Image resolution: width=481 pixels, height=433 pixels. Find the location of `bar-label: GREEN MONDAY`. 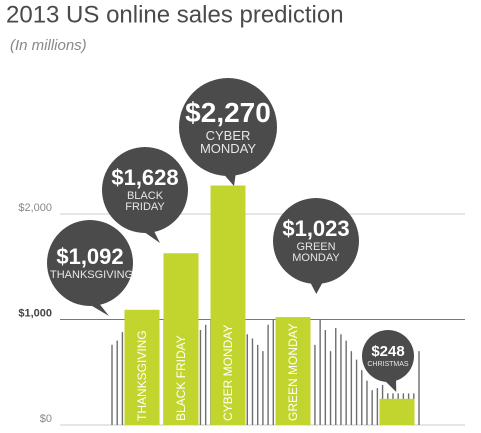

bar-label: GREEN MONDAY is located at coordinates (293, 372).